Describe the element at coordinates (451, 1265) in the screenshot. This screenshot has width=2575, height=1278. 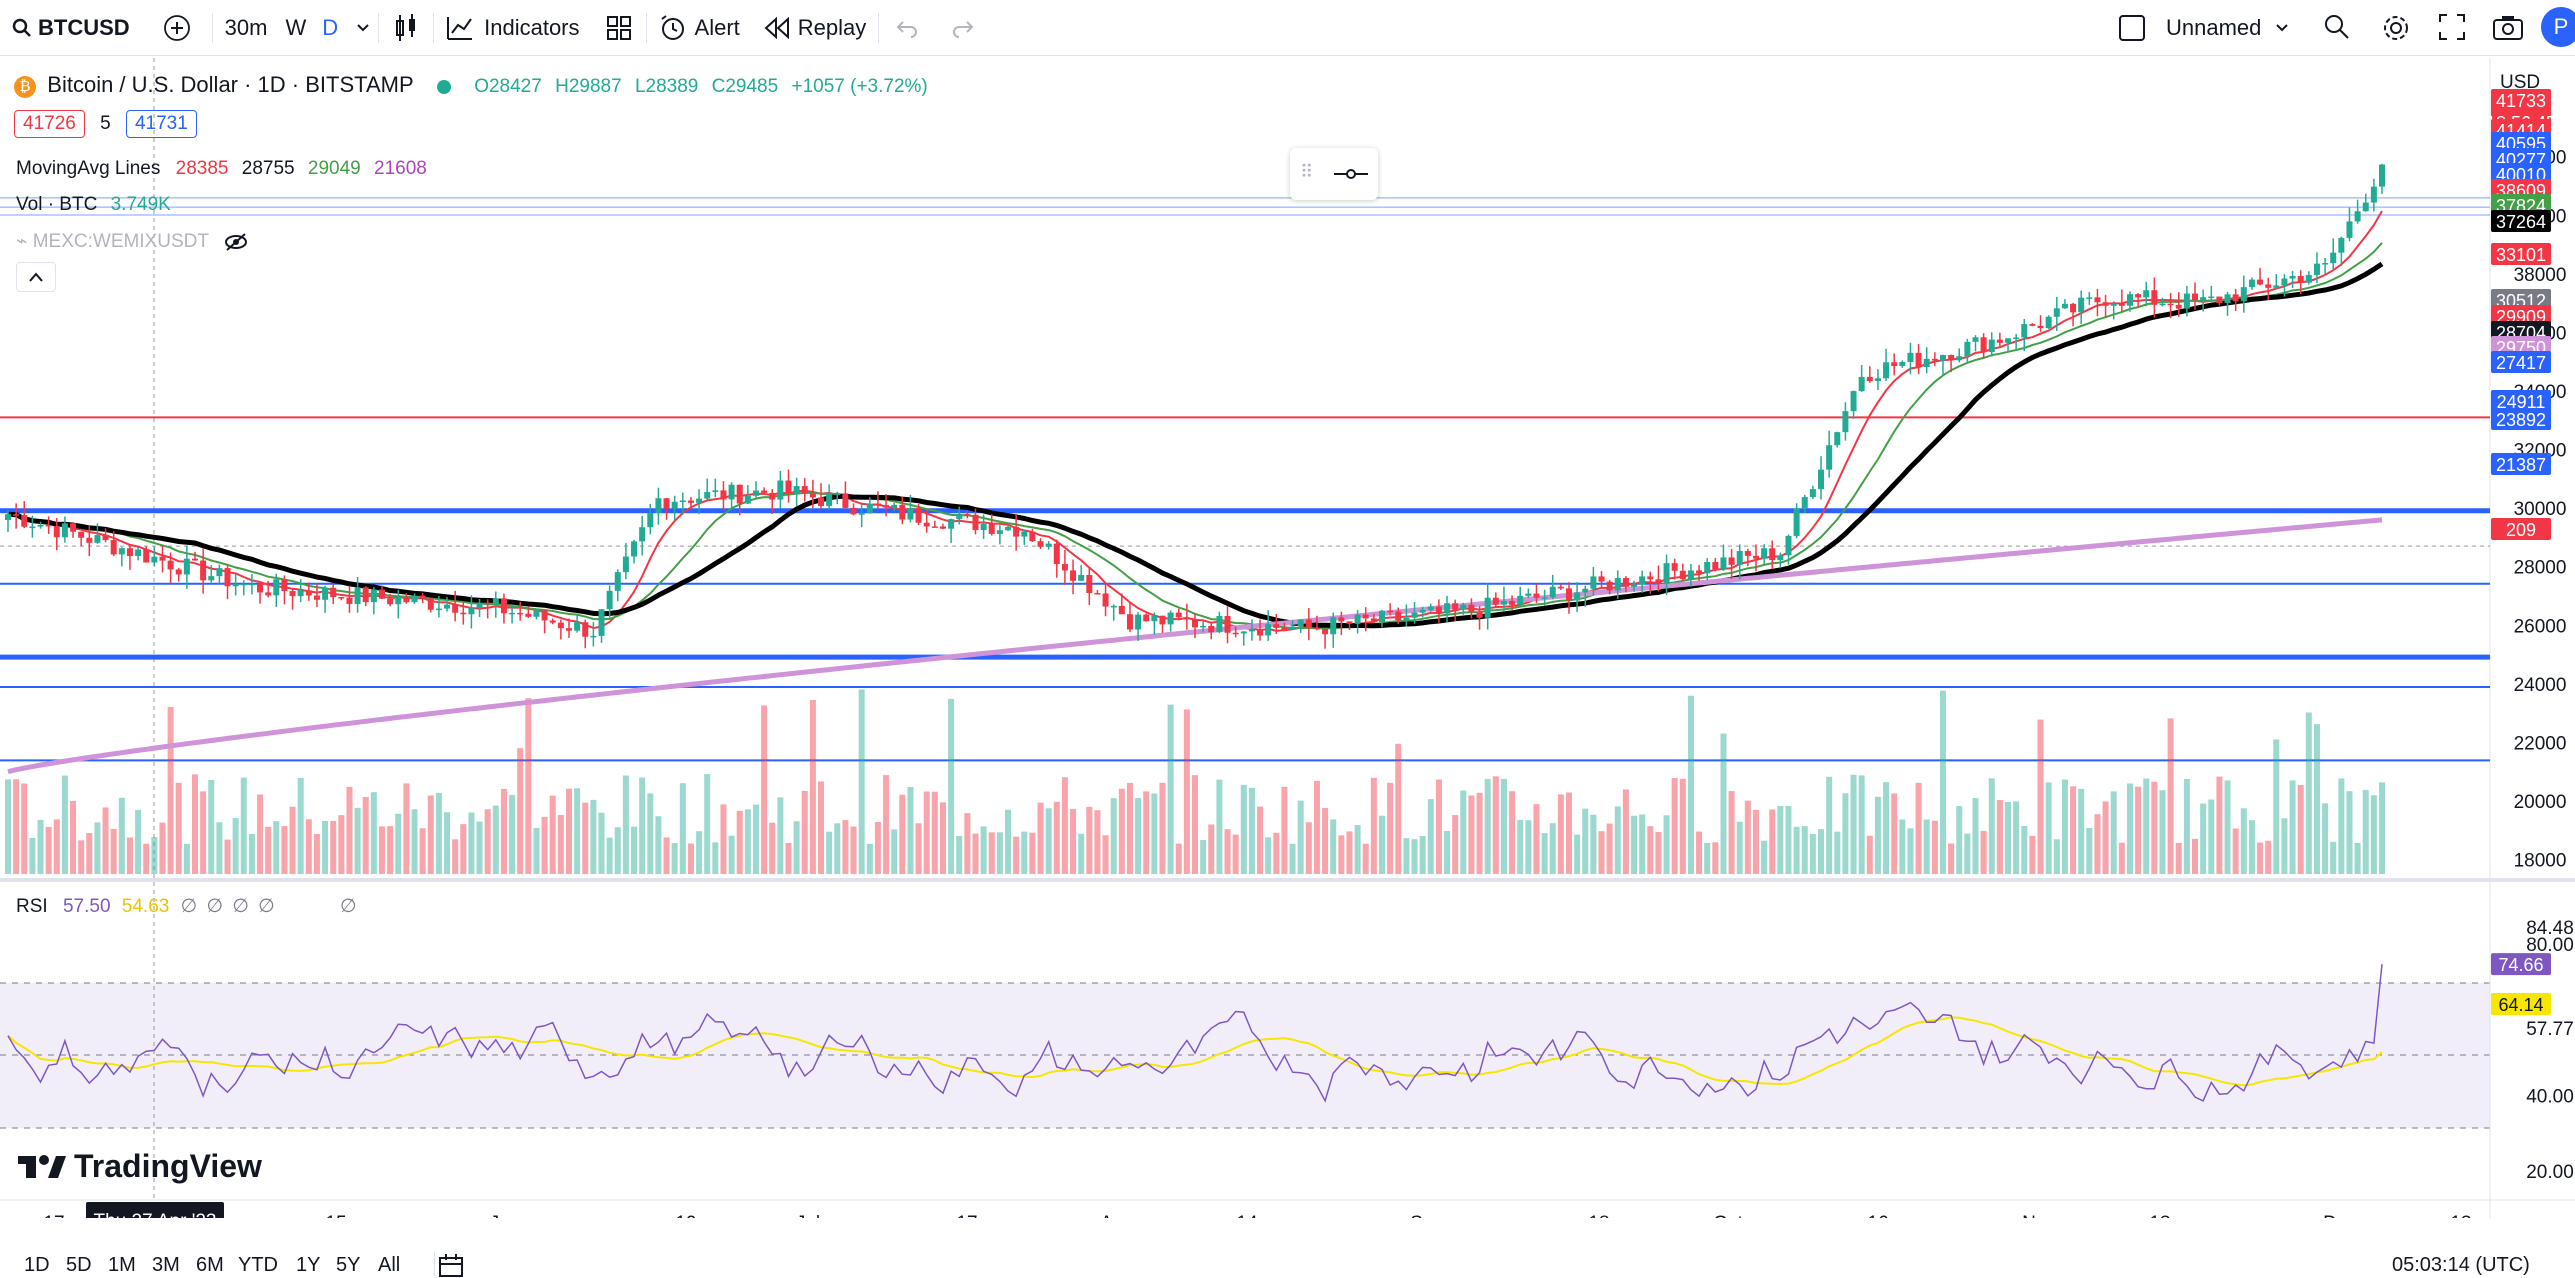
I see `calendar-icon` at that location.